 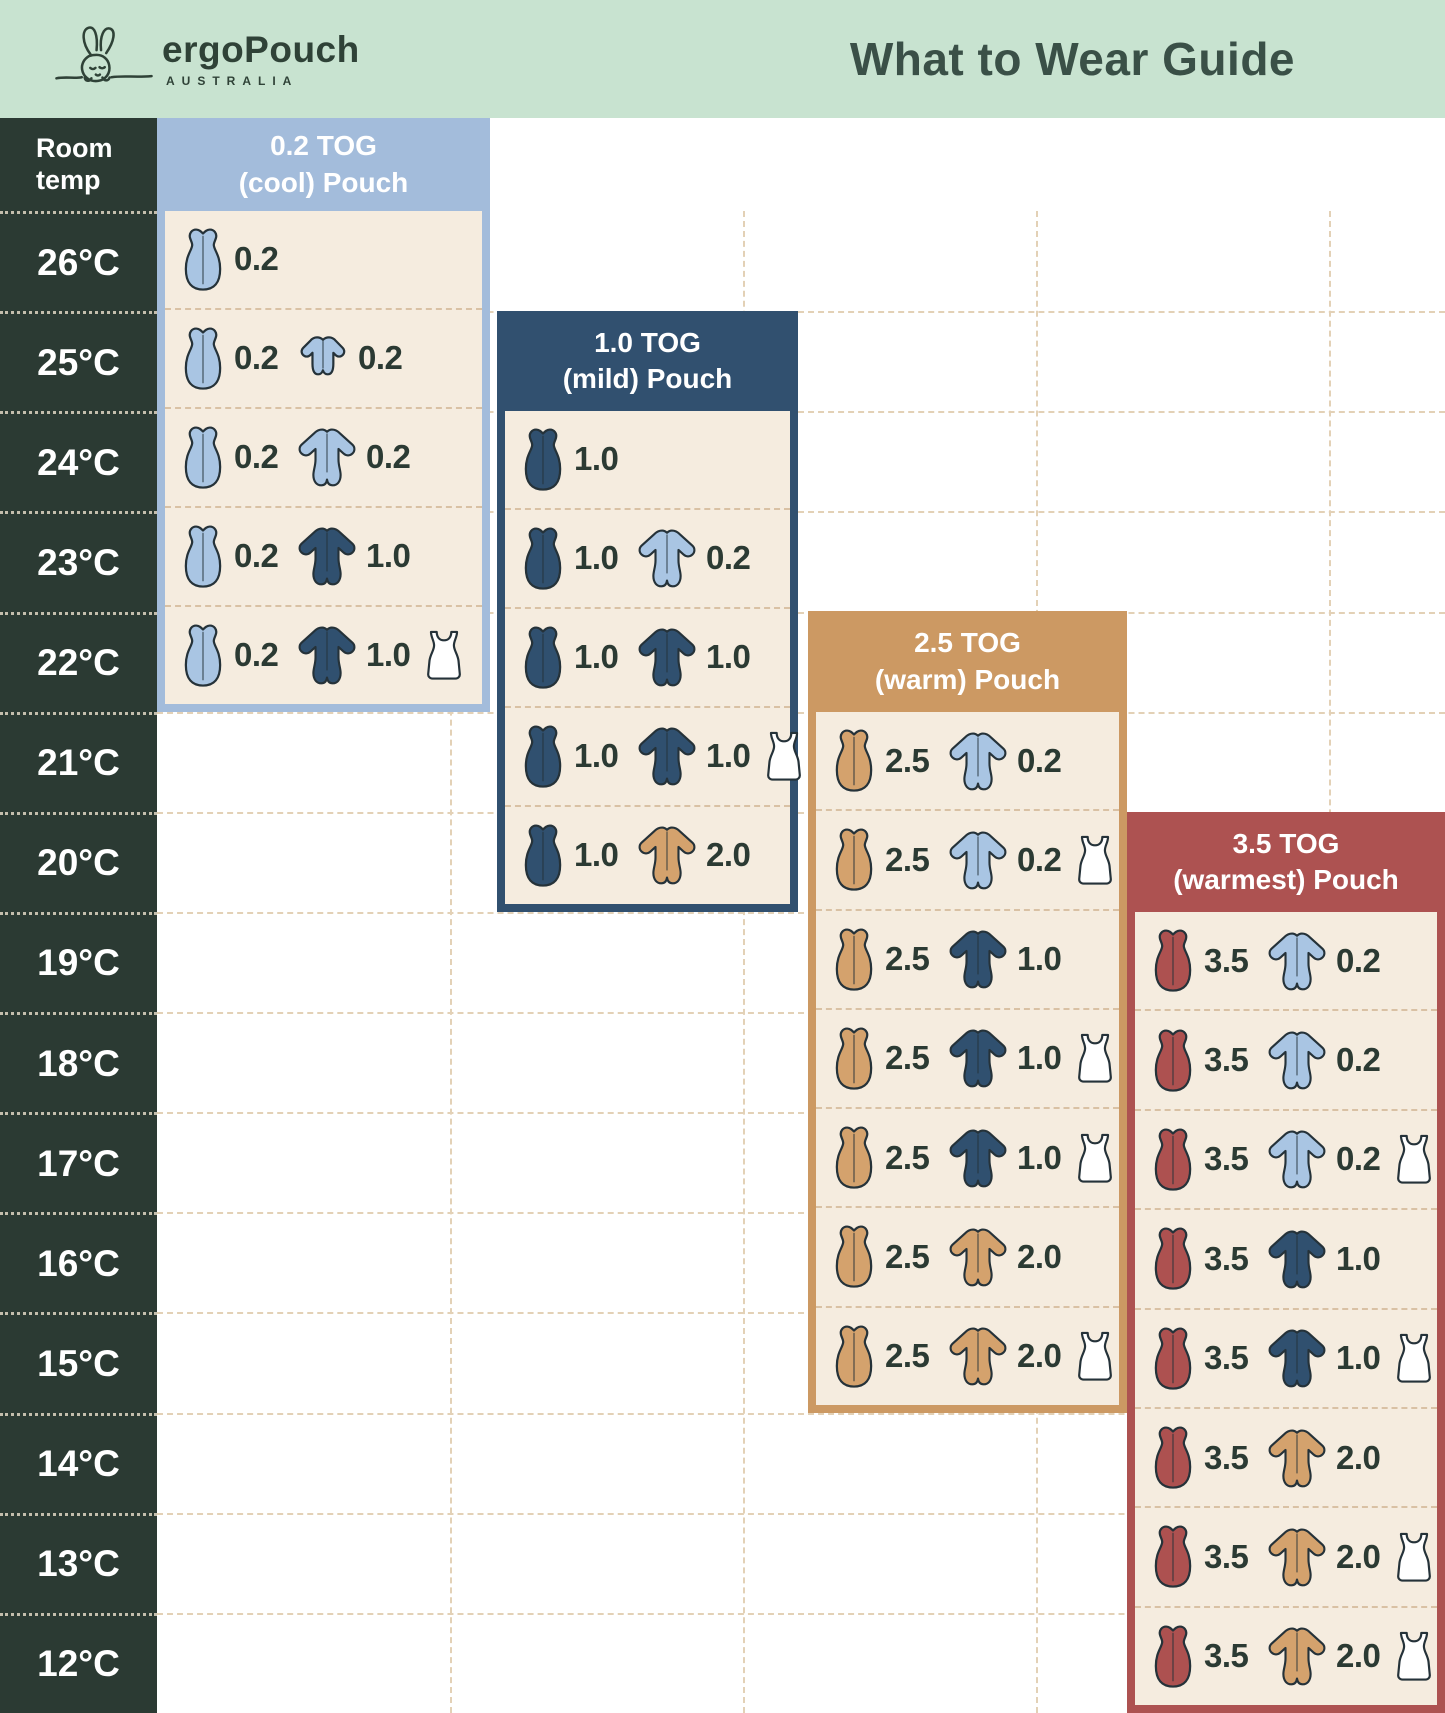 I want to click on panel-title-tog: 1.0 TOG, so click(x=647, y=342).